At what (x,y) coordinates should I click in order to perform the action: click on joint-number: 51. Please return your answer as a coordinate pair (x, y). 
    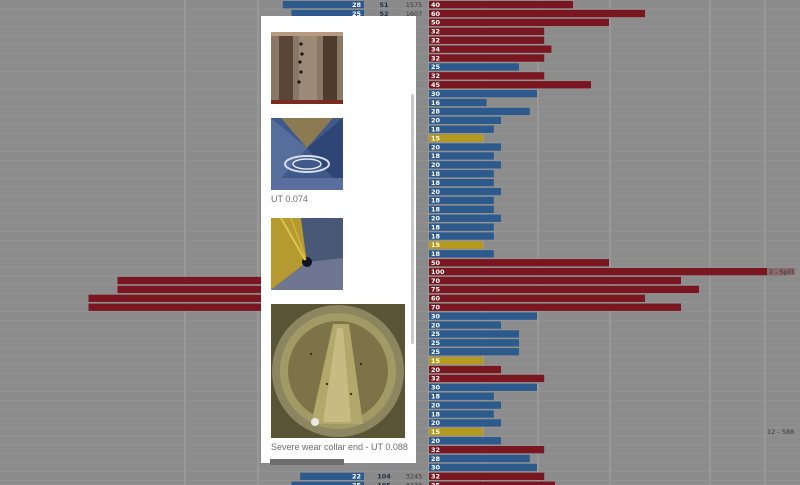
    Looking at the image, I should click on (384, 5).